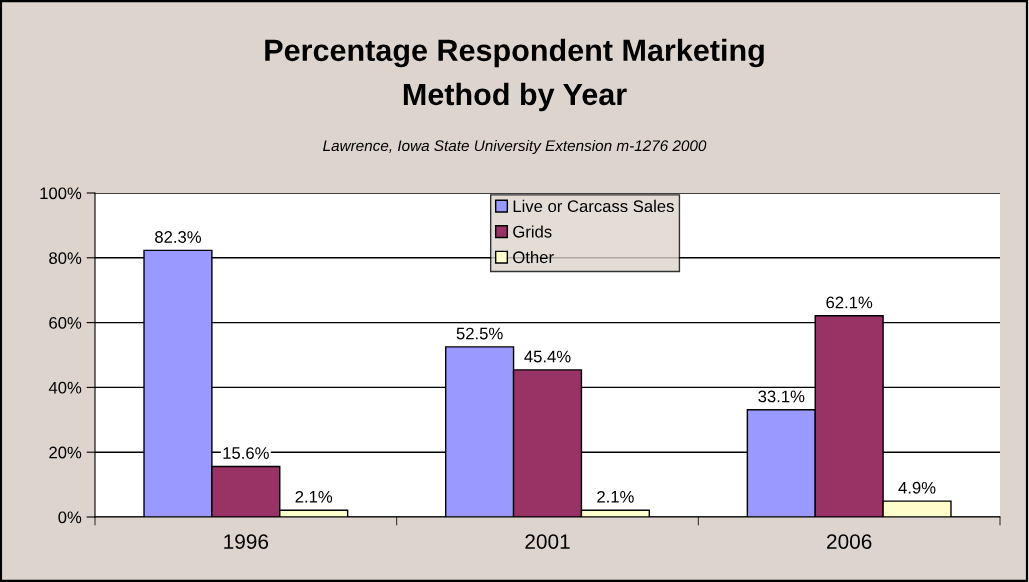  Describe the element at coordinates (781, 396) in the screenshot. I see `data-label: 33.1%` at that location.